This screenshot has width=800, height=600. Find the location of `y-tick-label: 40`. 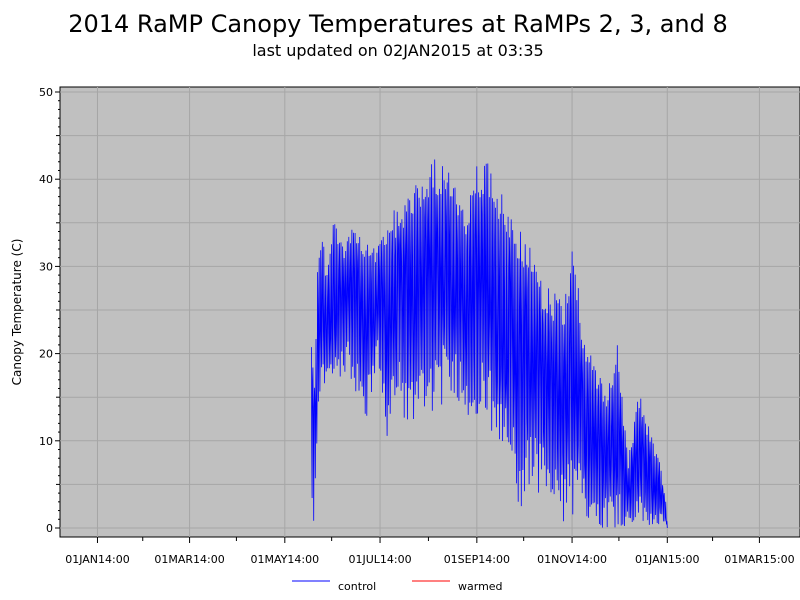

y-tick-label: 40 is located at coordinates (46, 179).